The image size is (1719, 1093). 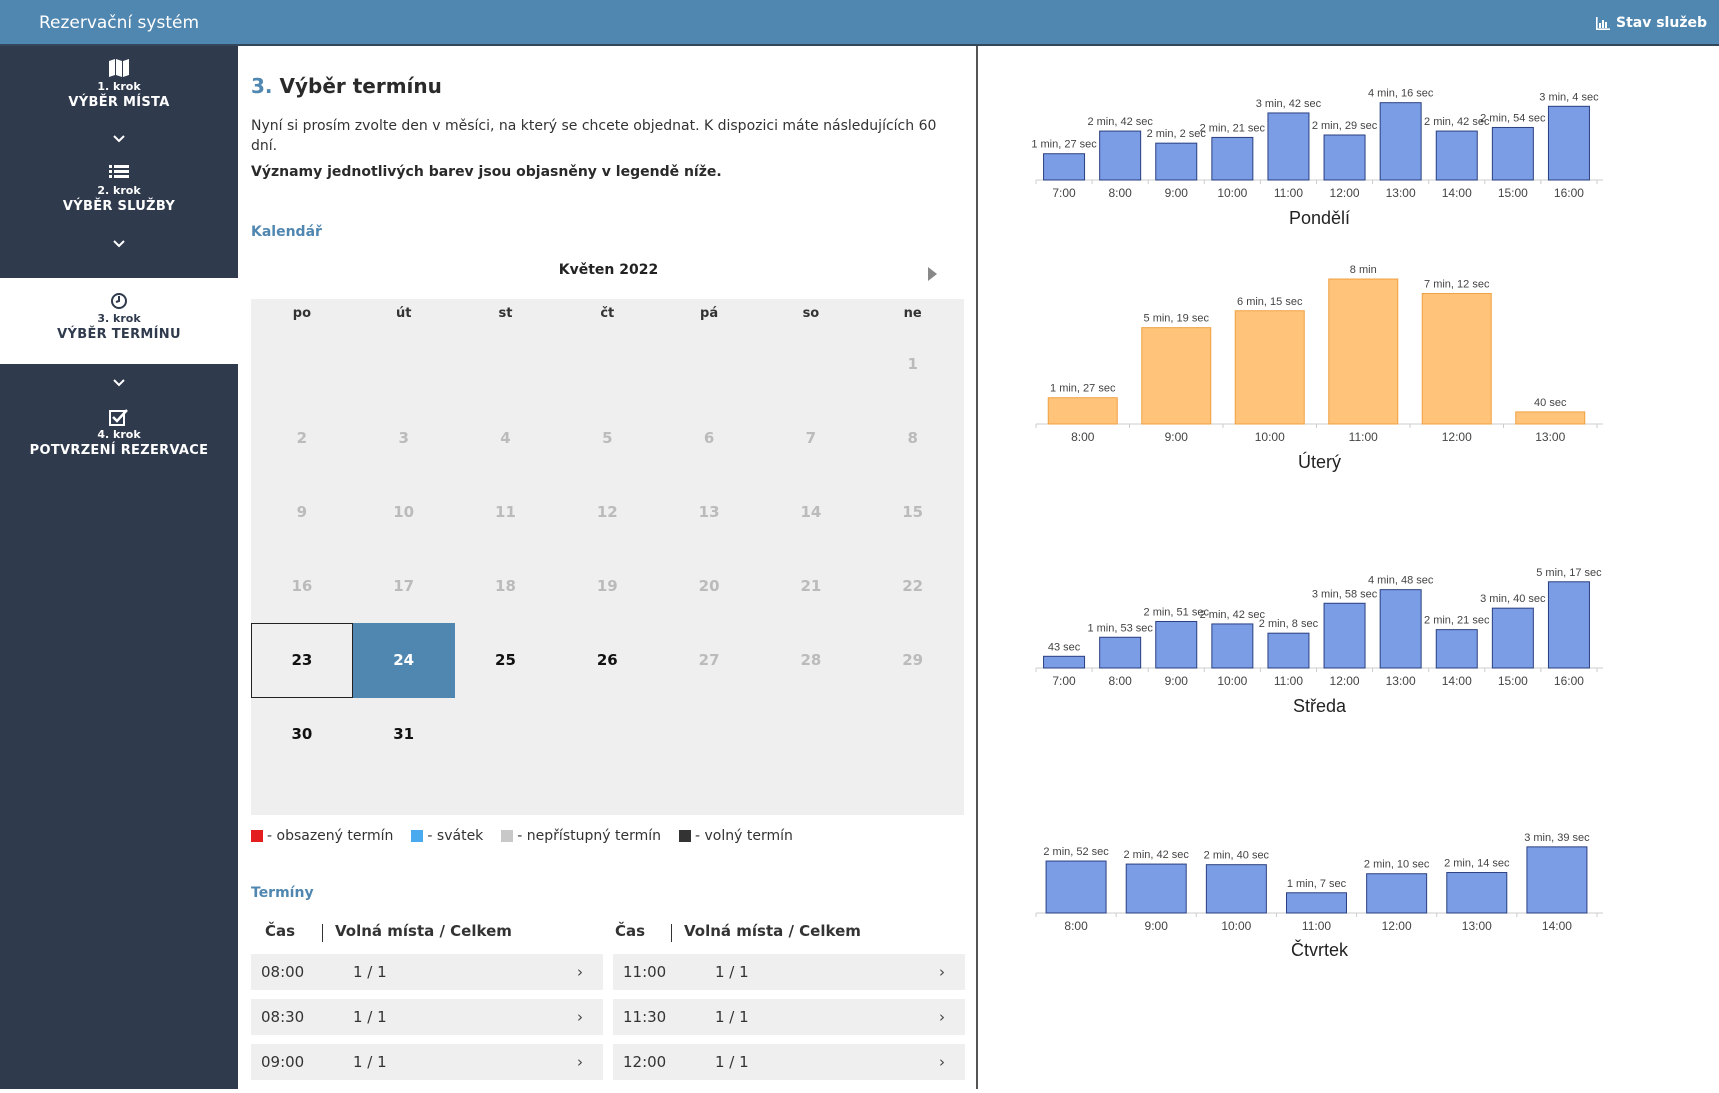 I want to click on time-slot: 11:30 1 / 1 ›, so click(x=789, y=1017).